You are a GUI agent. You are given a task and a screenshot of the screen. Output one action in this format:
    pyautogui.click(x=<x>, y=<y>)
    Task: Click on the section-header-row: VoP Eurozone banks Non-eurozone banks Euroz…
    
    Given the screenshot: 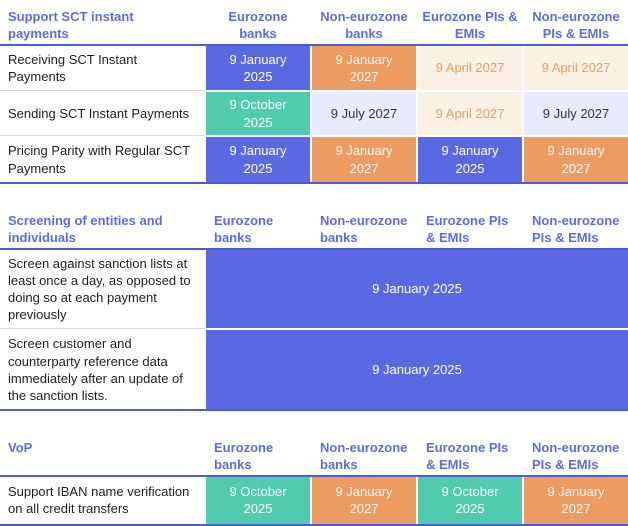 What is the action you would take?
    pyautogui.click(x=314, y=453)
    